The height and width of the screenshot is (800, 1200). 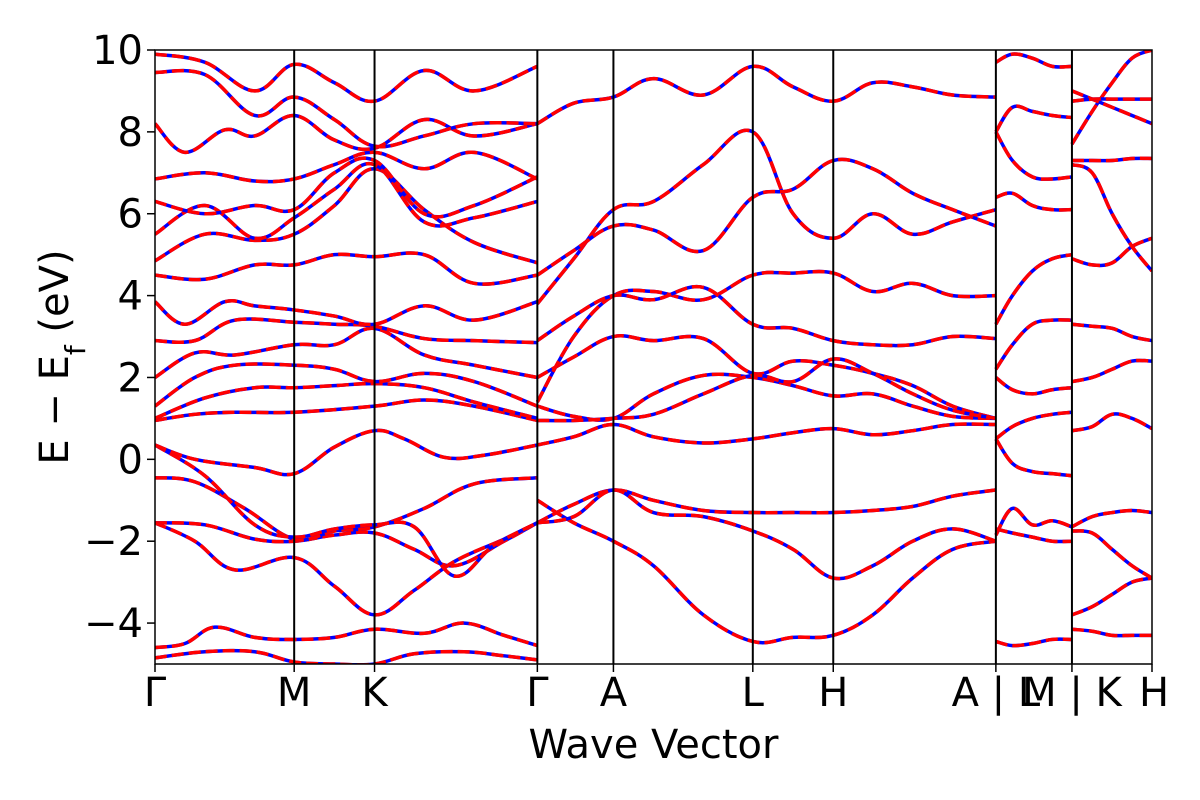 What do you see at coordinates (55, 410) in the screenshot?
I see `y-axis-title-main: E − E` at bounding box center [55, 410].